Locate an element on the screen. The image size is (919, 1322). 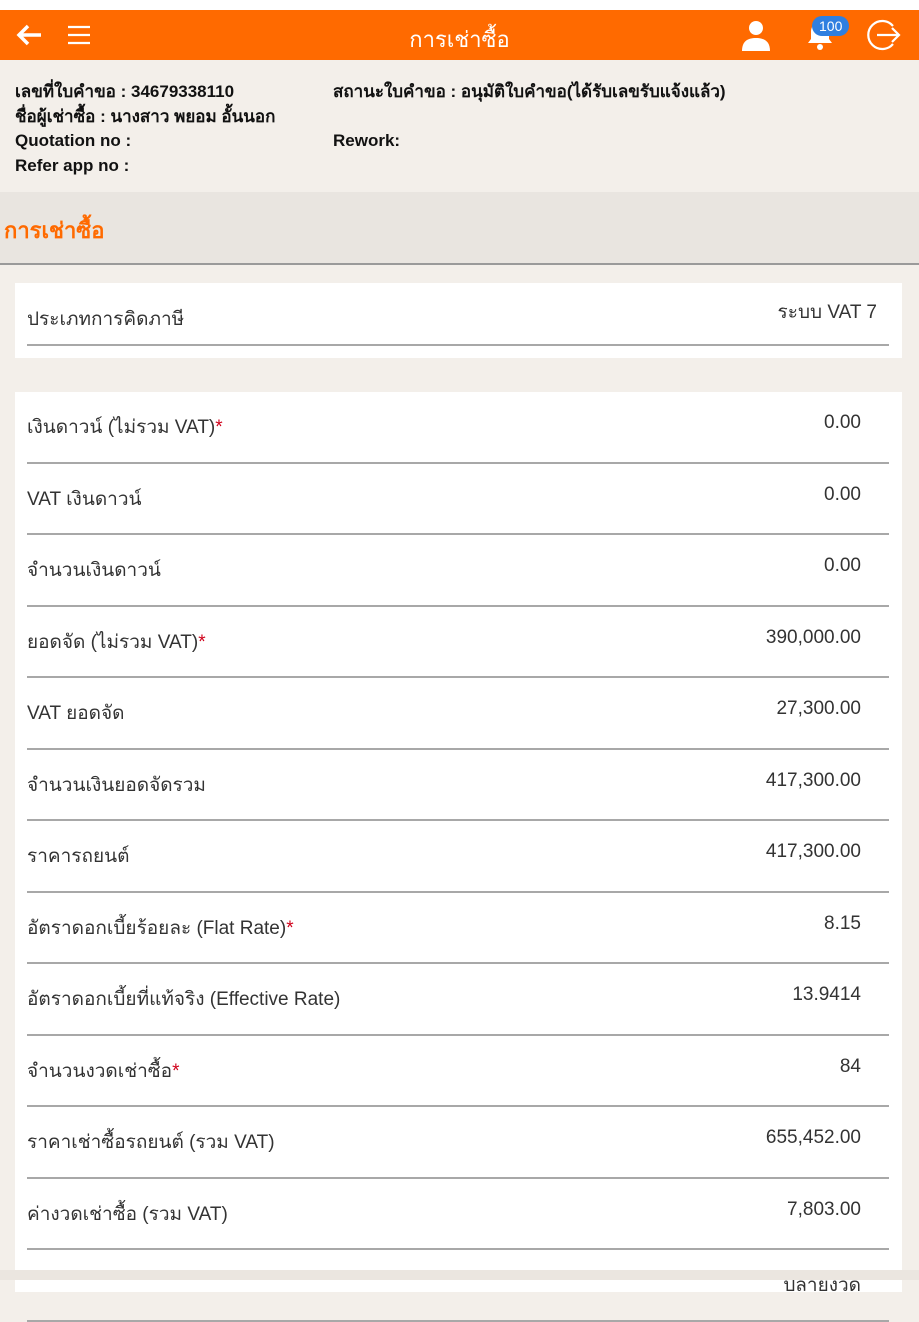
field-label-text: ค่างวดเช่าซื้อ (รวม VAT) is located at coordinates (127, 1214).